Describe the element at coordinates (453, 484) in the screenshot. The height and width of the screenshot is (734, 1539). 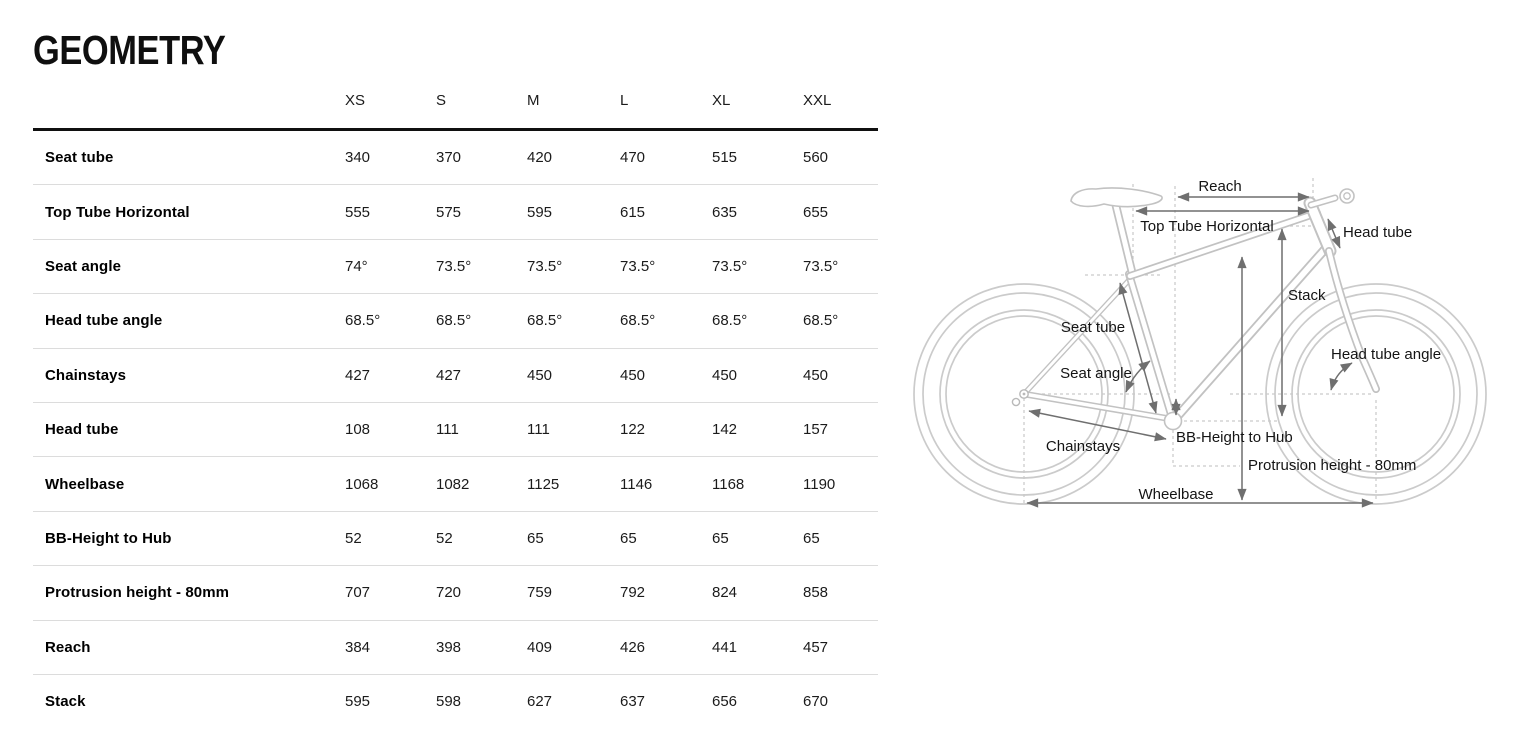
I see `row-value: 1082` at that location.